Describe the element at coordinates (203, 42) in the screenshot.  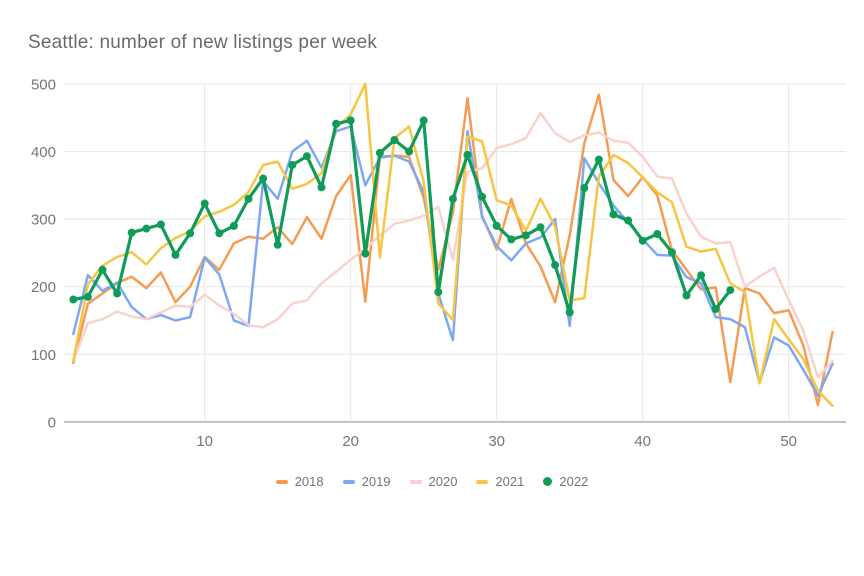
I see `chart-title: Seattle: number of new listings per week` at that location.